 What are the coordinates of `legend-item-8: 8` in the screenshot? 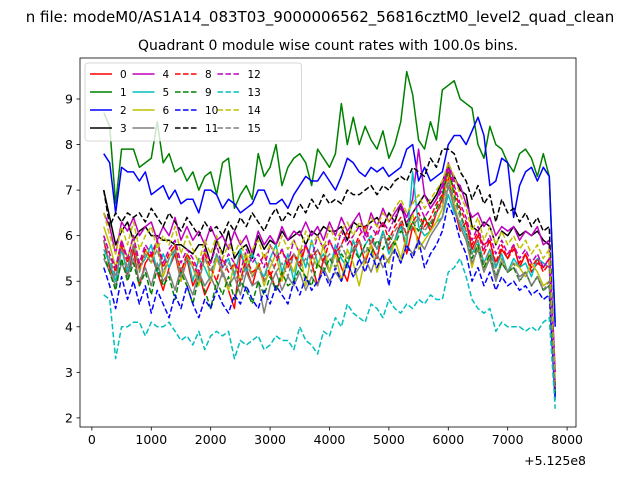 It's located at (193, 75).